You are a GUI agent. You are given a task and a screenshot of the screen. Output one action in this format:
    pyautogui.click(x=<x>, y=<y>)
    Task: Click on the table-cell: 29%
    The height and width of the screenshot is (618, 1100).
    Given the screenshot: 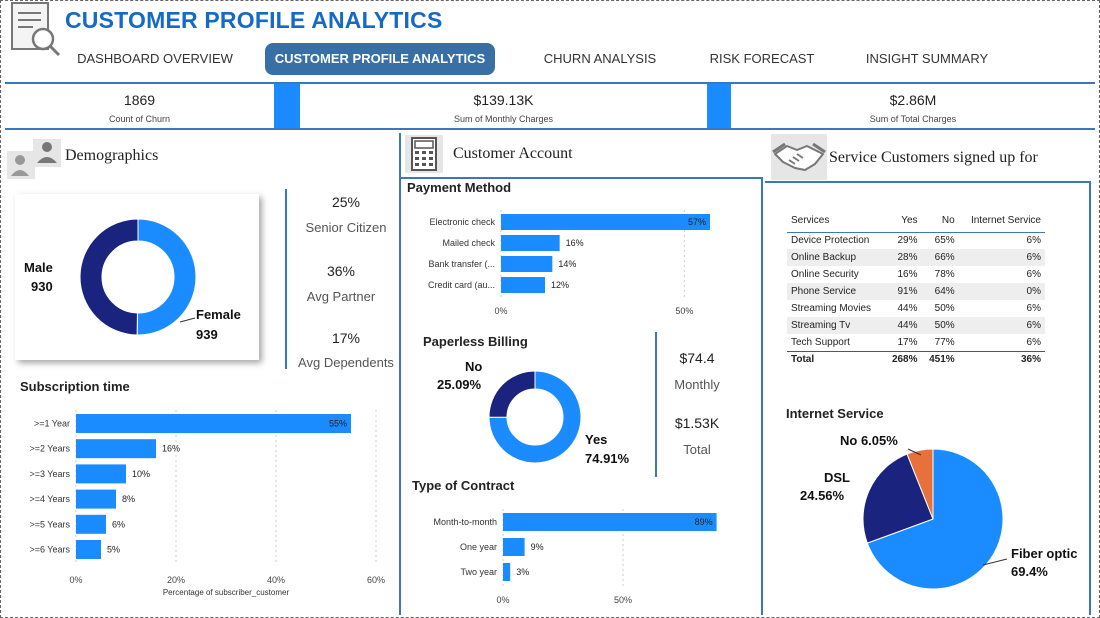 What is the action you would take?
    pyautogui.click(x=907, y=241)
    